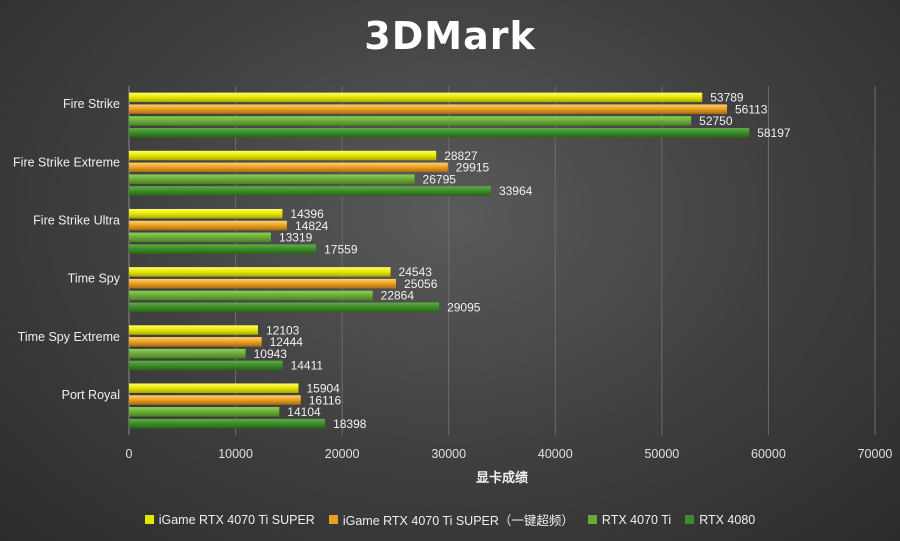 The image size is (900, 541). What do you see at coordinates (450, 36) in the screenshot?
I see `chart-title: 3DMark` at bounding box center [450, 36].